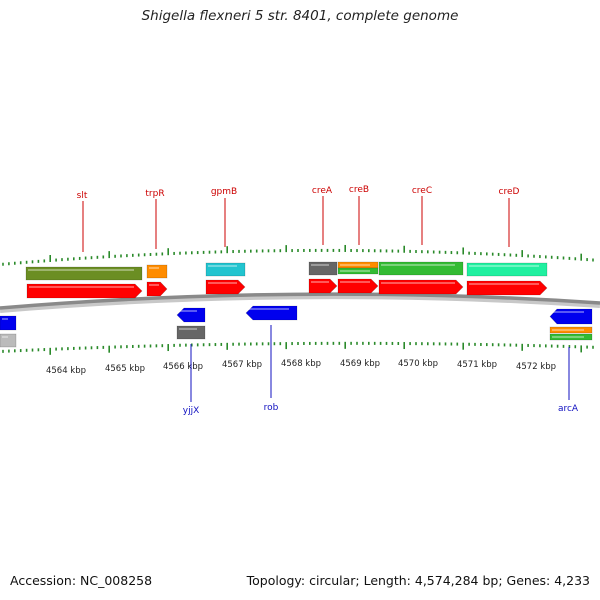 The height and width of the screenshot is (600, 600). What do you see at coordinates (477, 365) in the screenshot?
I see `axis-label: 4571 kbp` at bounding box center [477, 365].